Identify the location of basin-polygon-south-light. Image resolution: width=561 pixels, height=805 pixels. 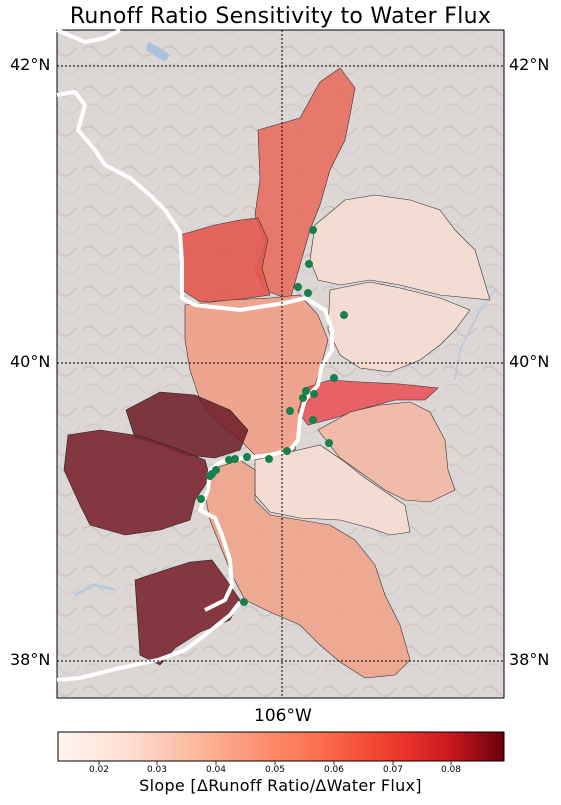
(332, 490).